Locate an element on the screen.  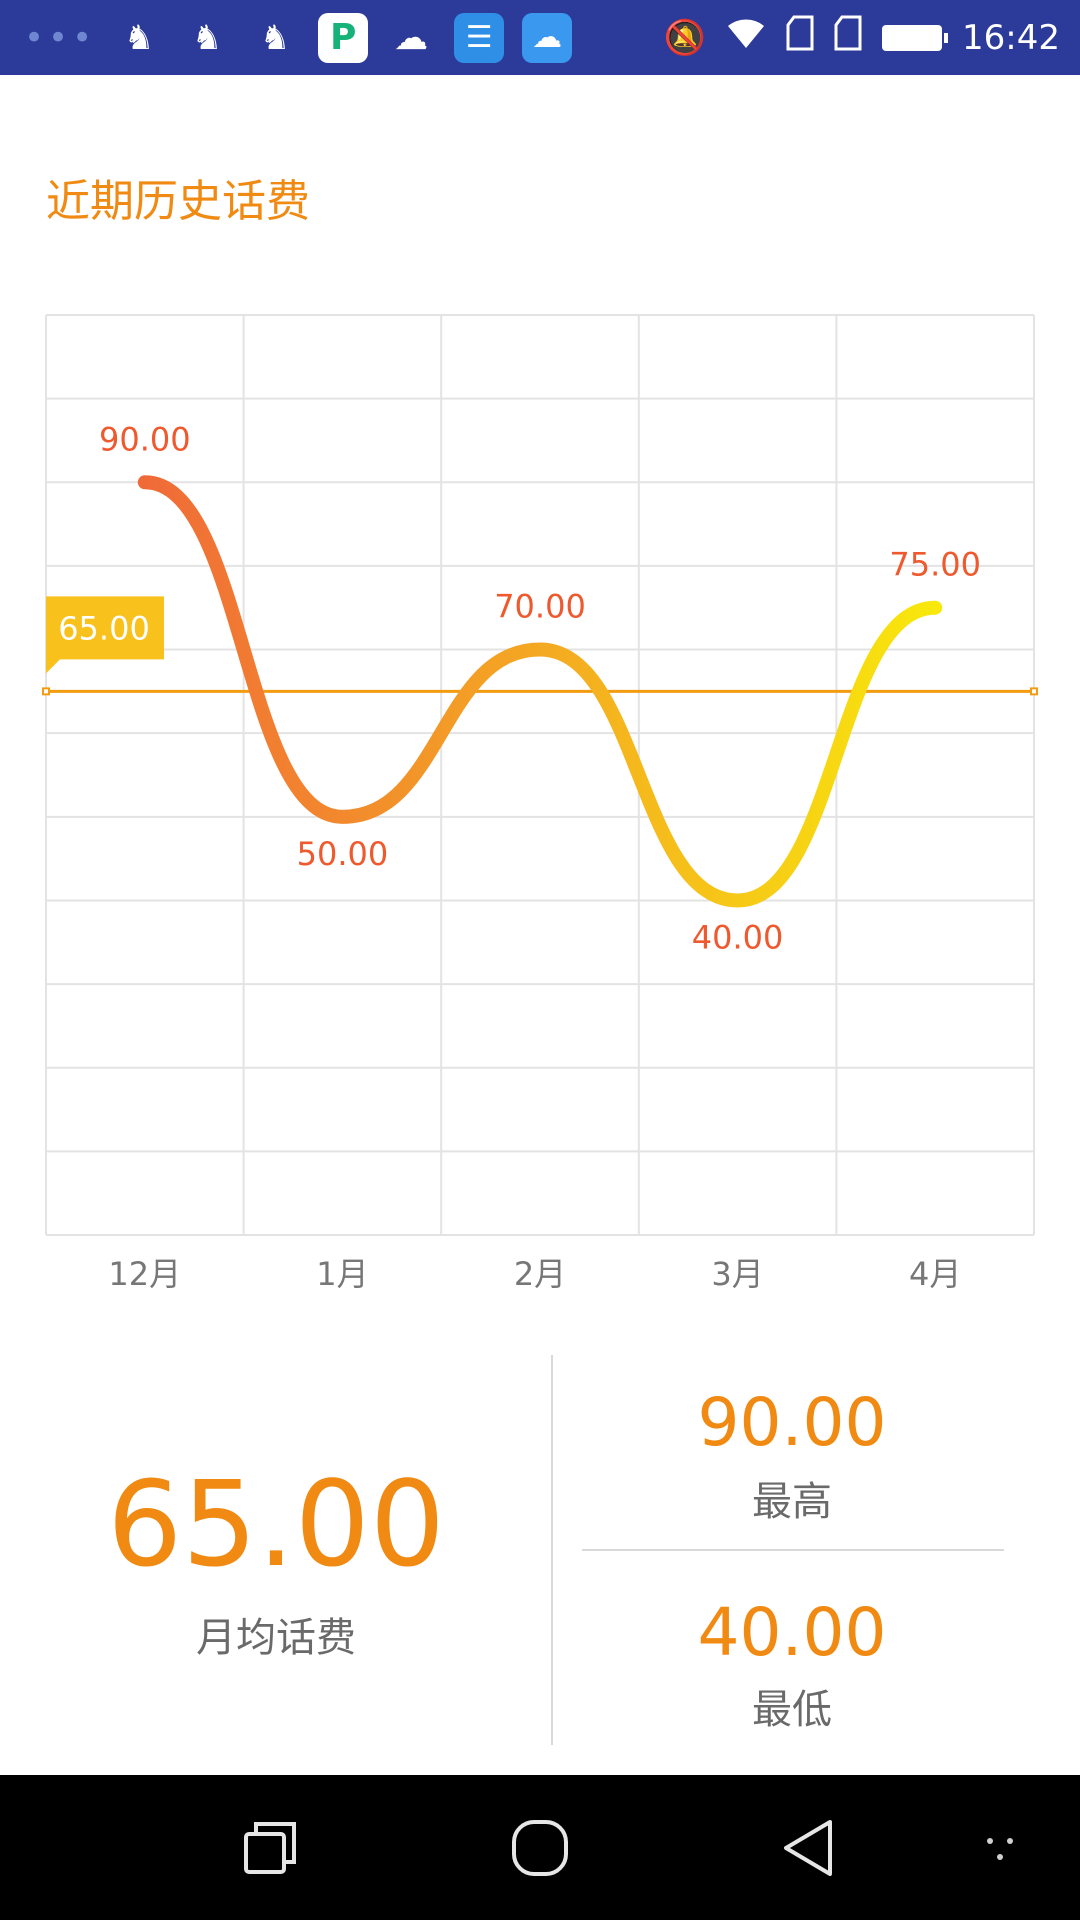
recents-icon is located at coordinates (270, 1847).